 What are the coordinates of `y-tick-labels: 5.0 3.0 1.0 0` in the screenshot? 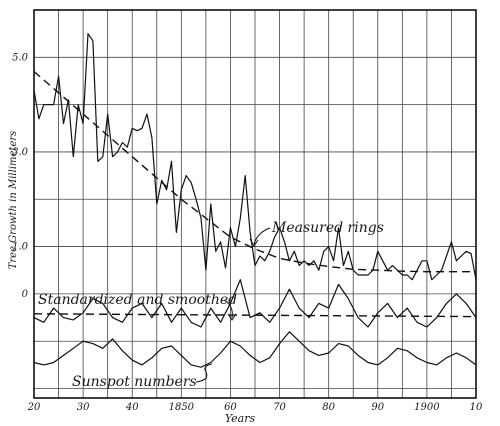 It's located at (20, 176).